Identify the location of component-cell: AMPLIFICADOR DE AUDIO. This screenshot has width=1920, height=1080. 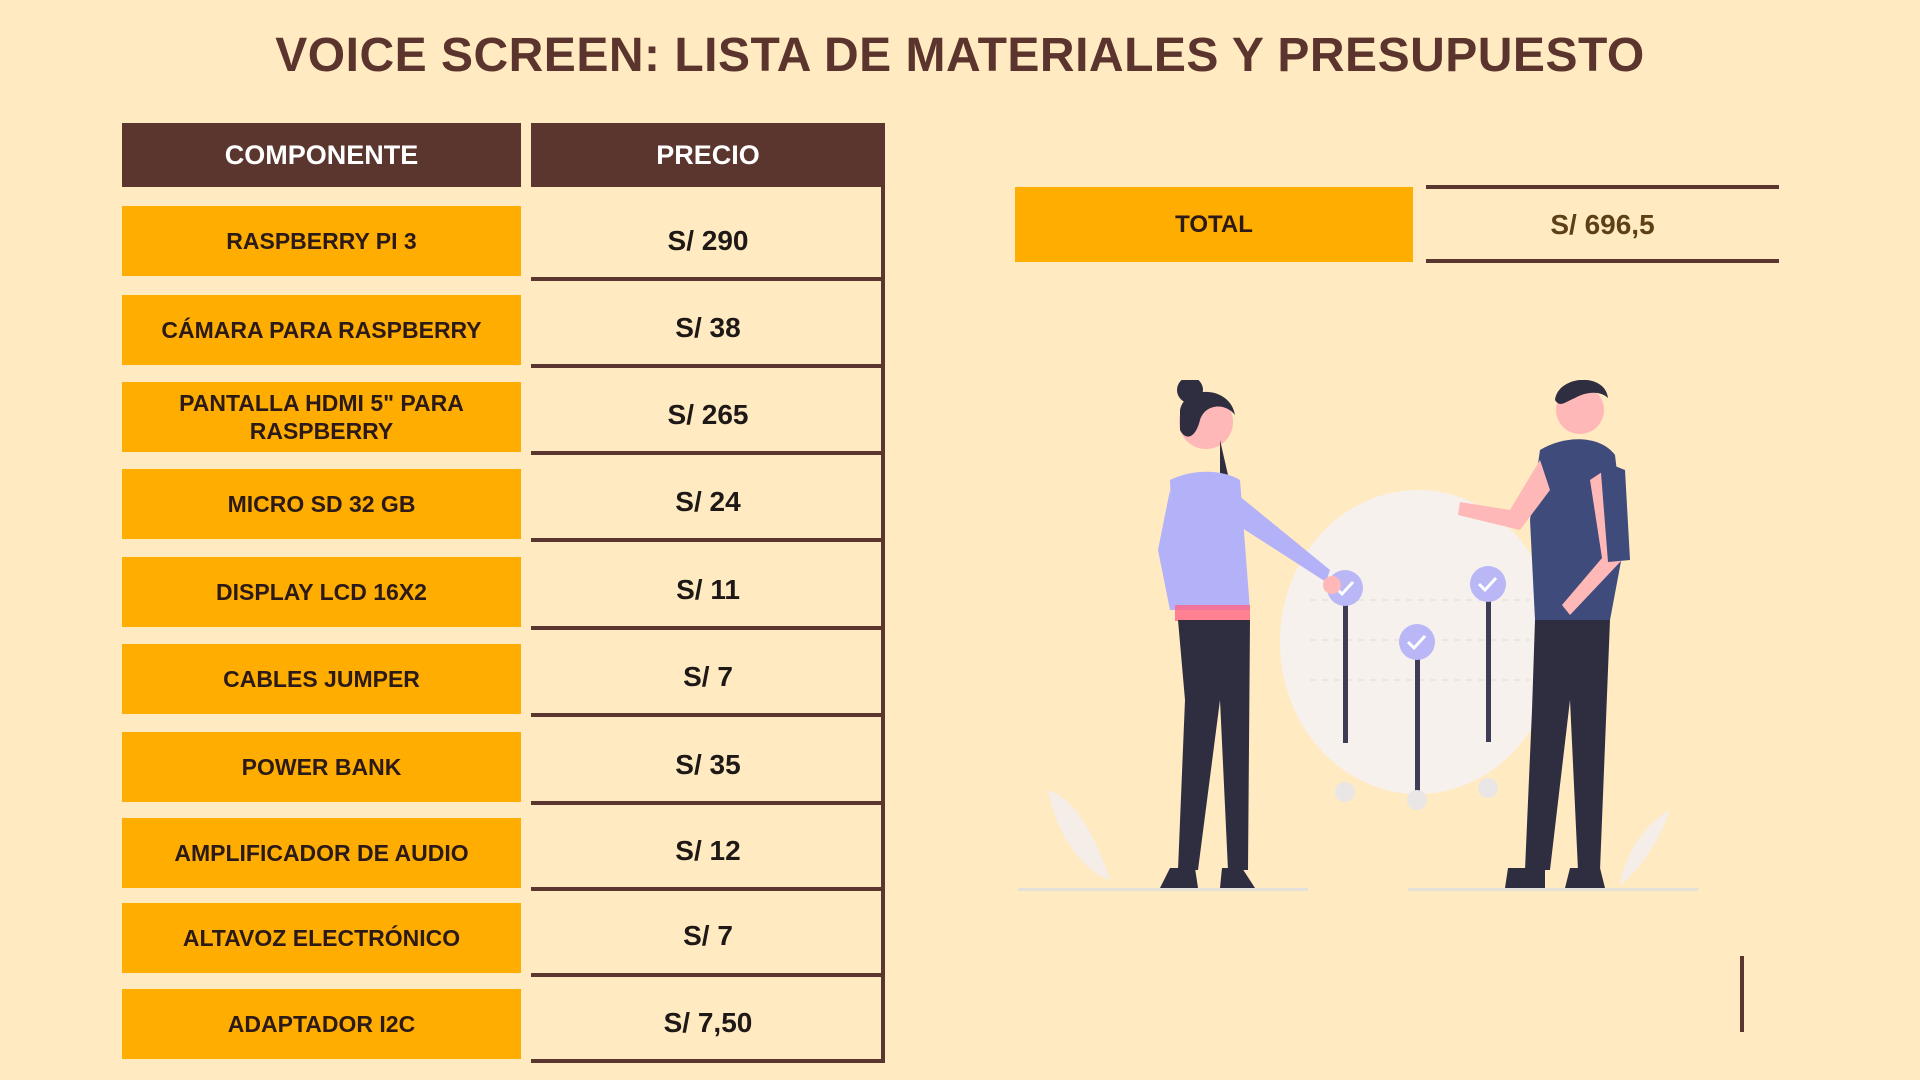
(321, 853).